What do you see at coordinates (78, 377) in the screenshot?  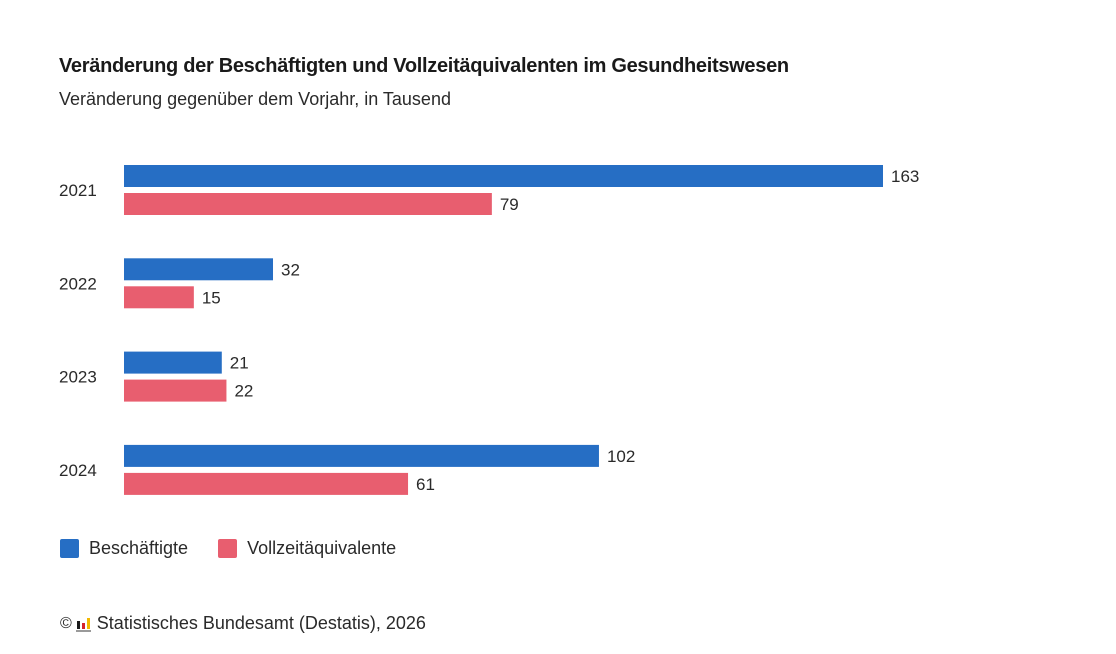 I see `category-label-2023: 2023` at bounding box center [78, 377].